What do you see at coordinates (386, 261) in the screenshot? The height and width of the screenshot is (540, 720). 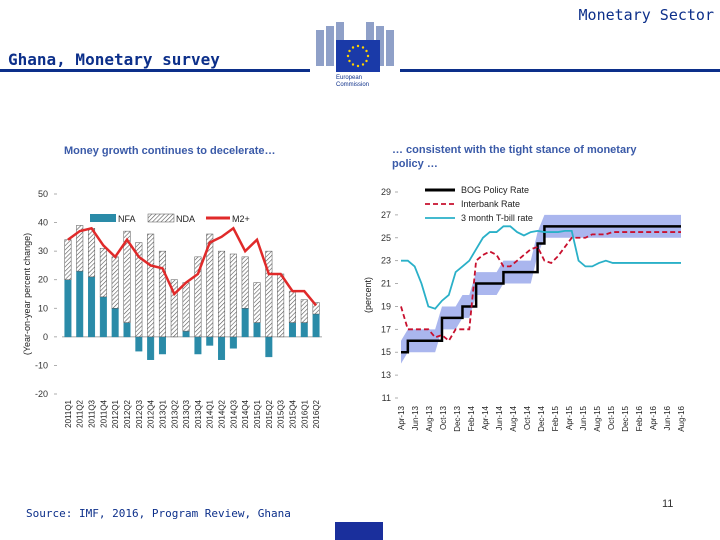 I see `chart2-y-tick: 23` at bounding box center [386, 261].